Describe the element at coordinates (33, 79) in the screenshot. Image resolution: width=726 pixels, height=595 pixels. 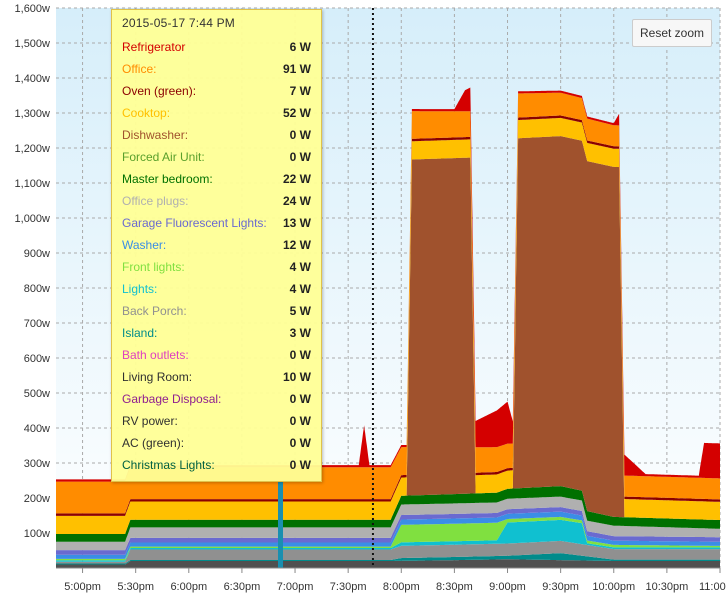
I see `y-tick-label: 1,400w` at that location.